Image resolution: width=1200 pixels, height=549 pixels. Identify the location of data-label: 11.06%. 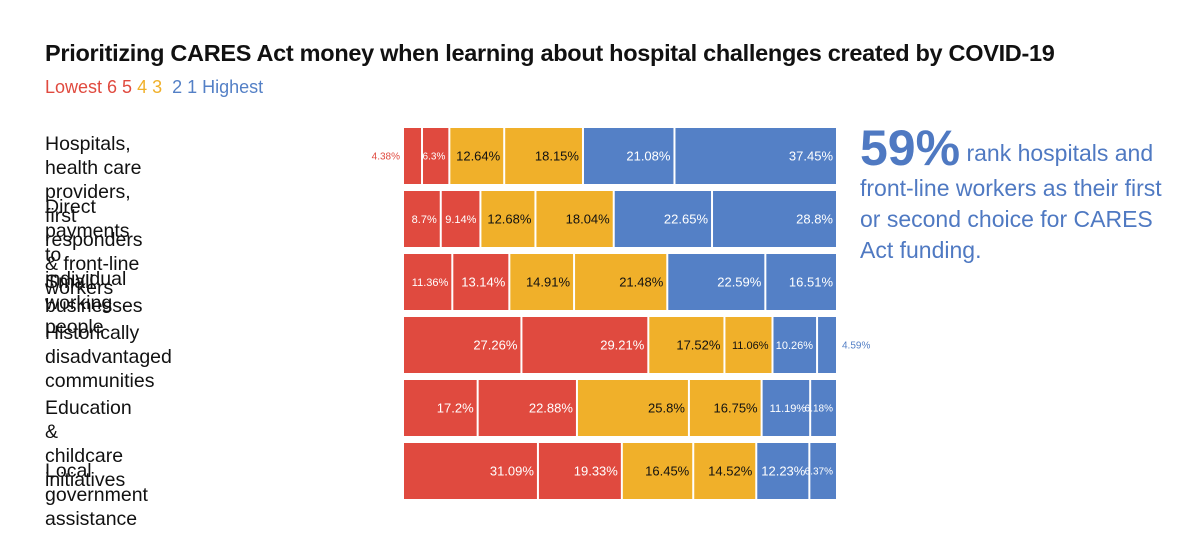
(750, 346).